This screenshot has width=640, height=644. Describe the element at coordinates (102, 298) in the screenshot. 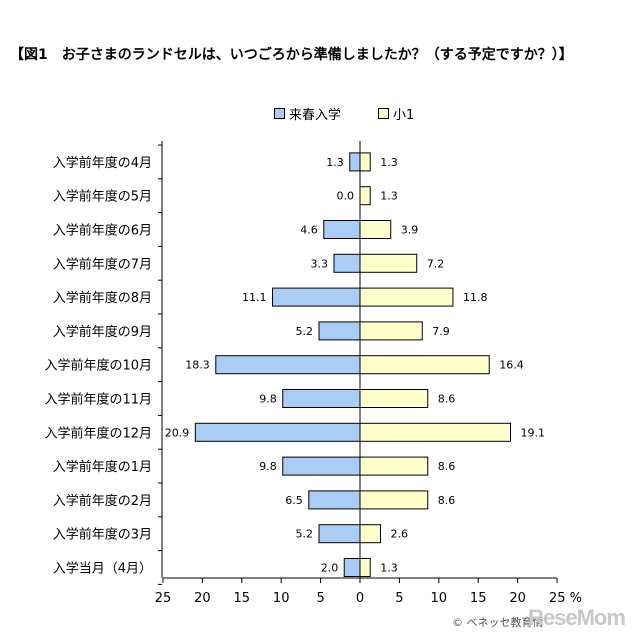

I see `category-label: 入学前年度の8月` at that location.